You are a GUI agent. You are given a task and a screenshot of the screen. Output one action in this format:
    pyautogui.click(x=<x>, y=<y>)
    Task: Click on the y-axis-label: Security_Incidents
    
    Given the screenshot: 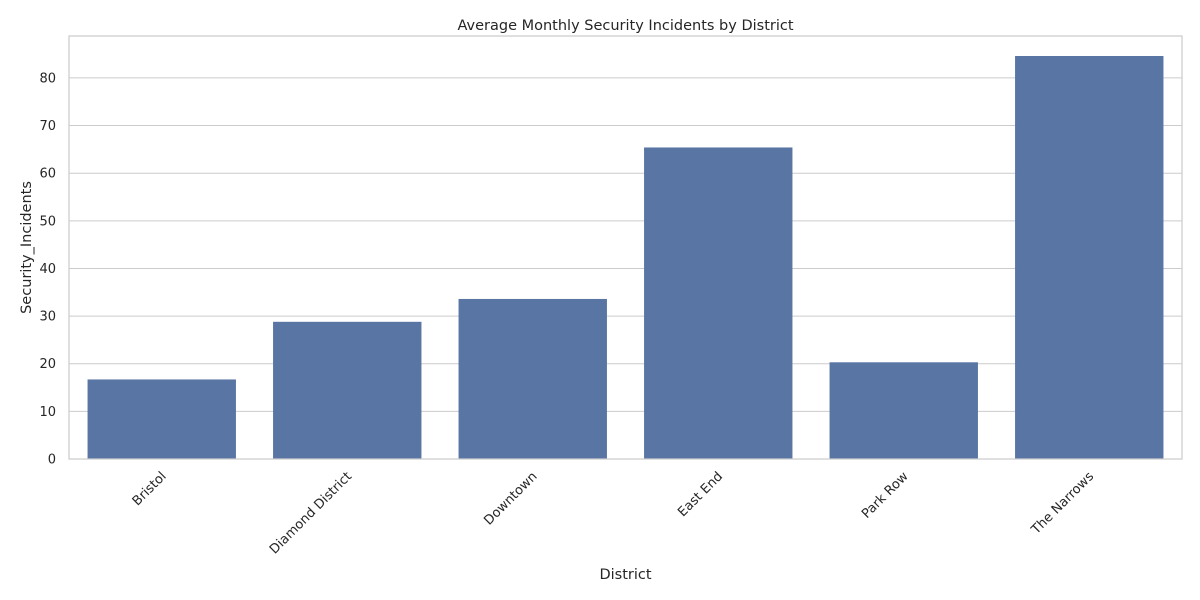 What is the action you would take?
    pyautogui.click(x=27, y=247)
    